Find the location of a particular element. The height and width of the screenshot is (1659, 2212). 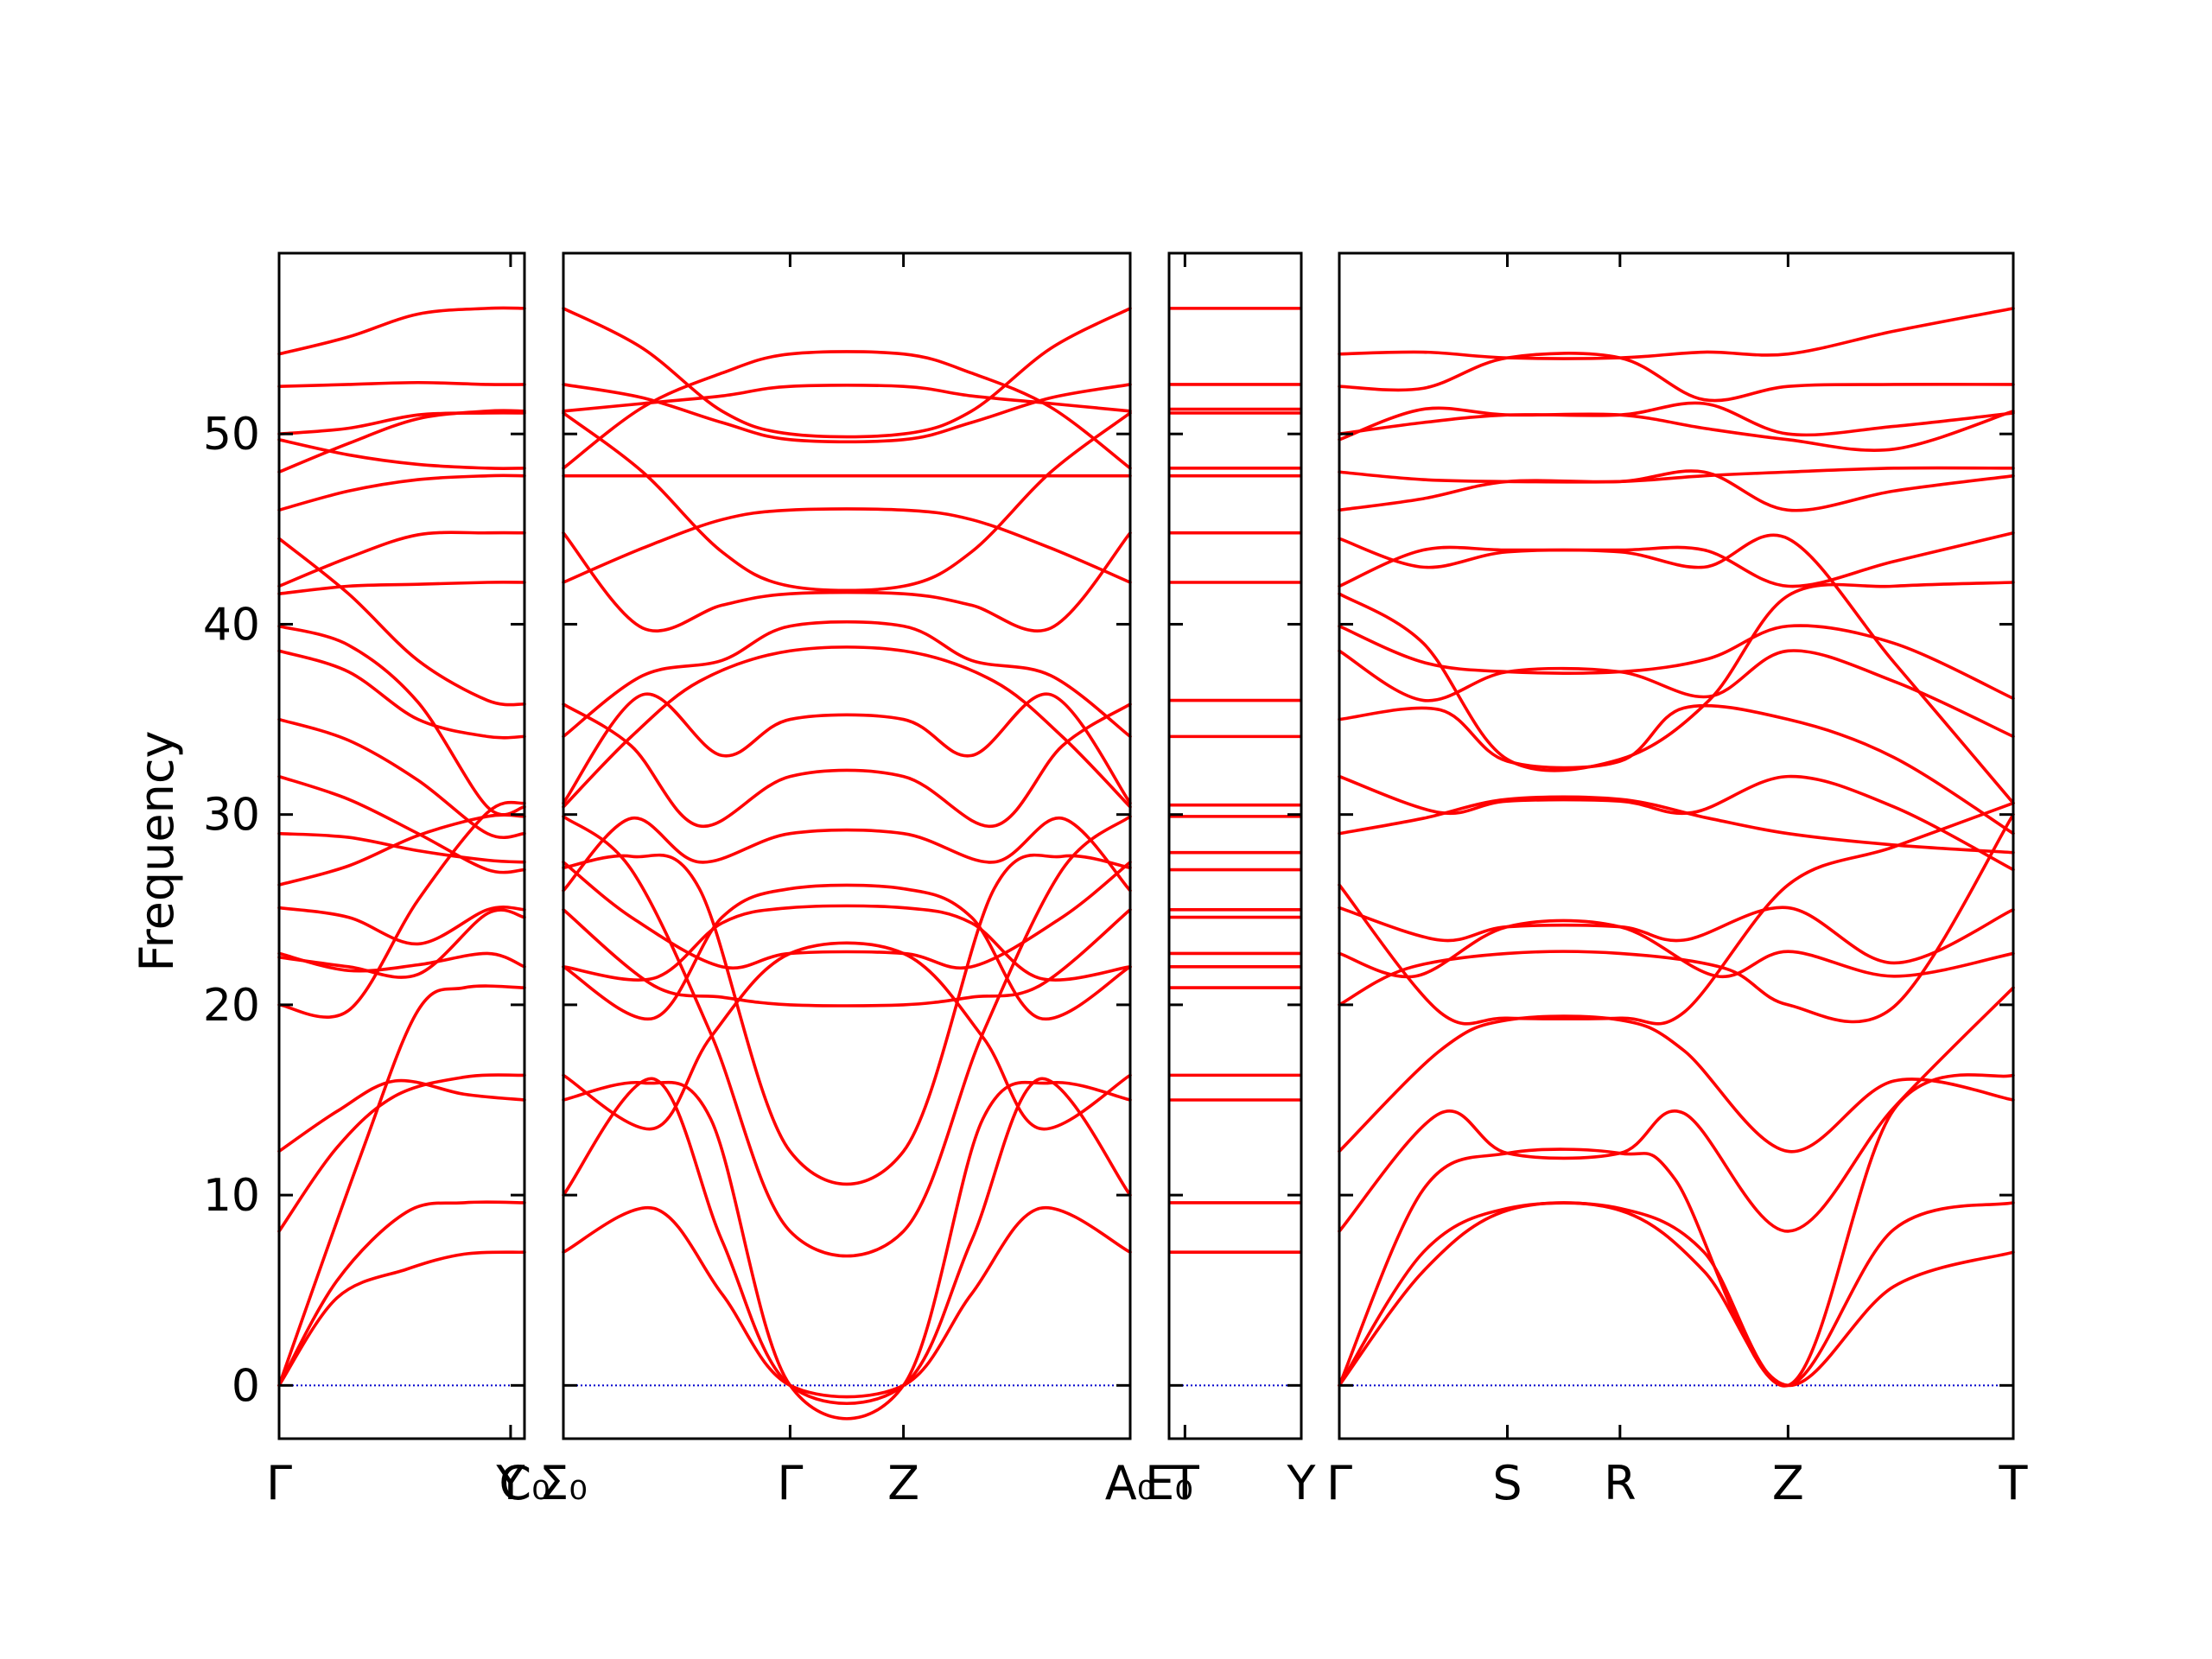

y-tick-label-50: 50 is located at coordinates (232, 435).